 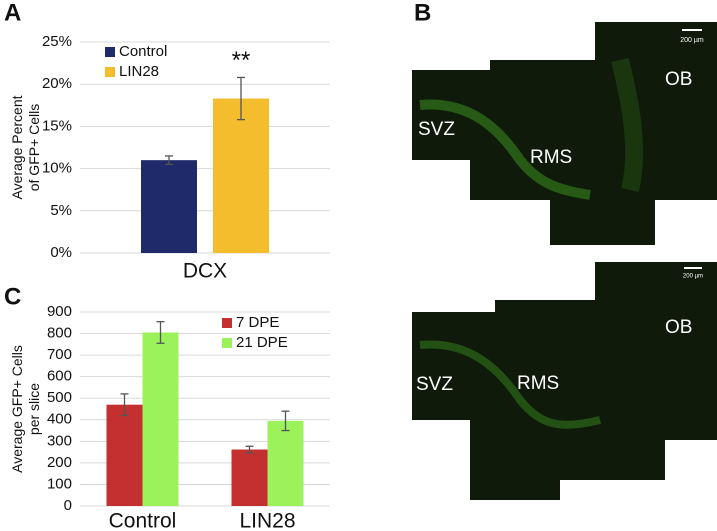 I want to click on y-tick-label: 200, so click(x=59, y=462).